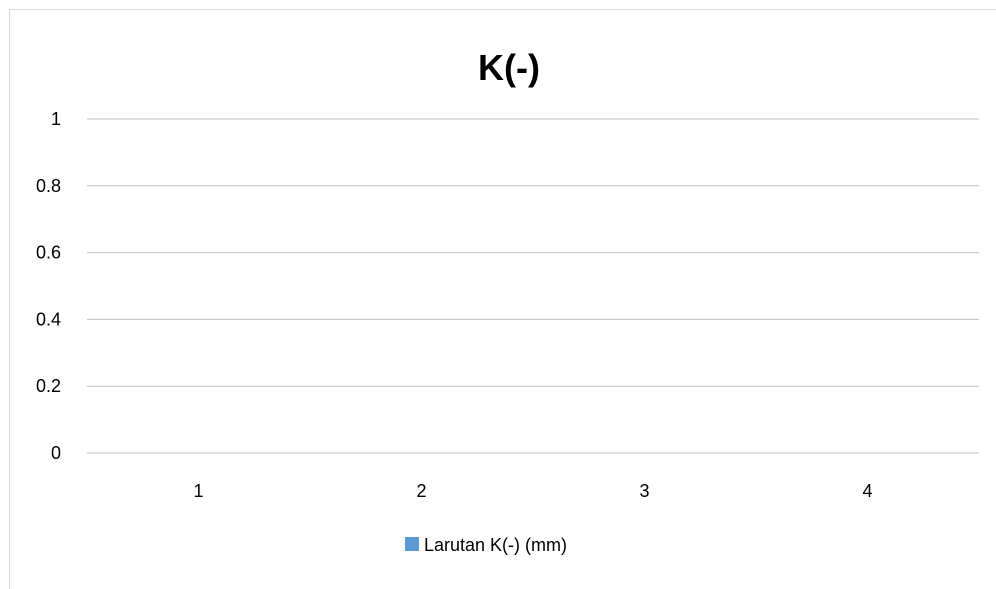  I want to click on x-axis-tick-labels: 1 2 3 4, so click(532, 491).